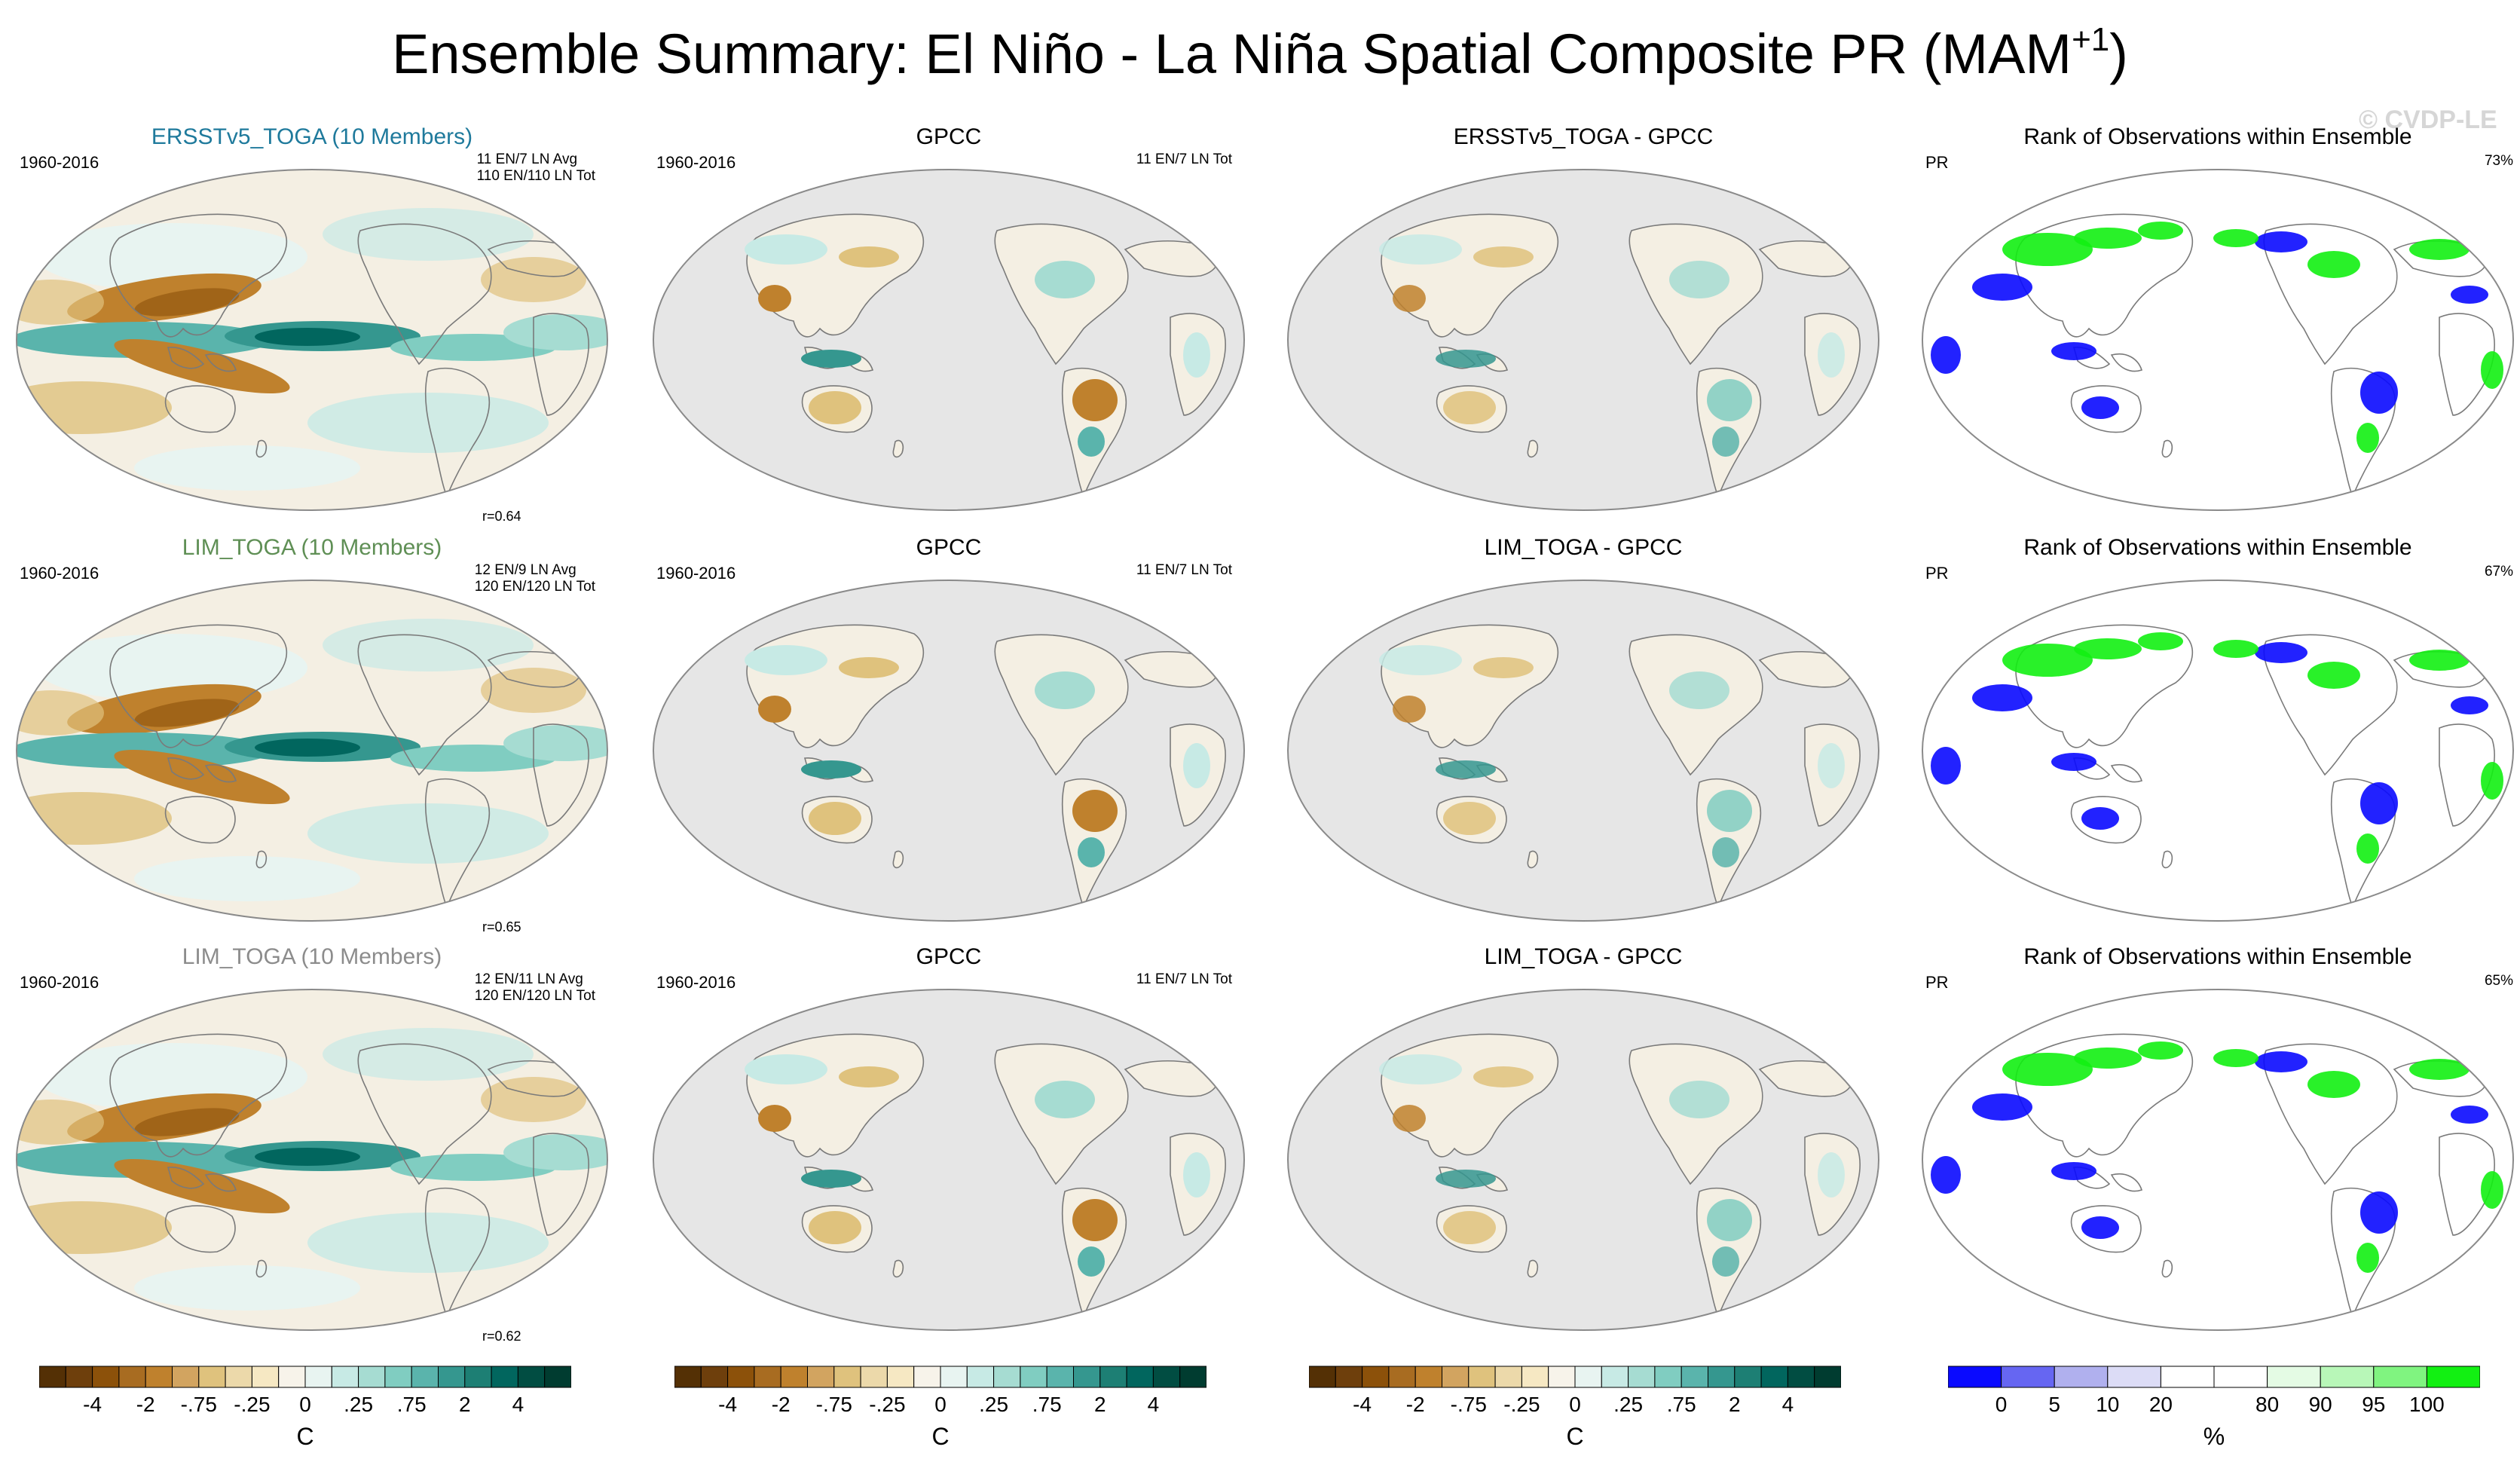  Describe the element at coordinates (2428, 120) in the screenshot. I see `watermark: © CVDP-LE` at that location.